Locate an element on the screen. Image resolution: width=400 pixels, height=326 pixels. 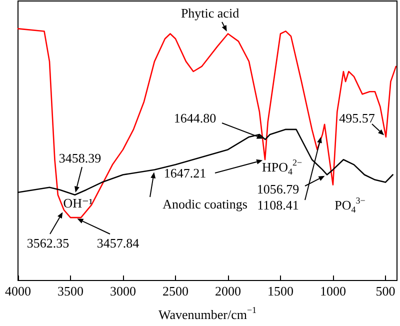
annotation: 3458.39 is located at coordinates (80, 158).